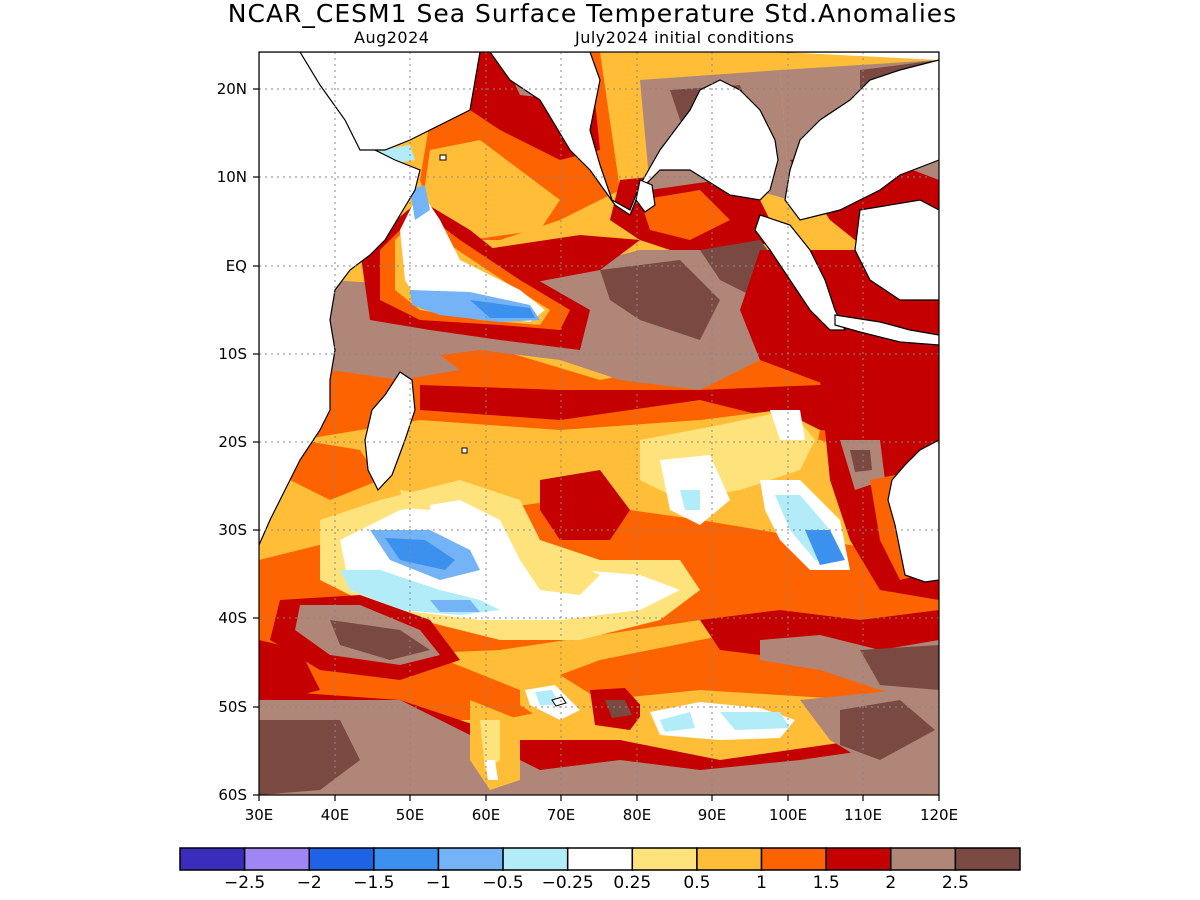 The width and height of the screenshot is (1200, 900). What do you see at coordinates (863, 815) in the screenshot?
I see `lon-label: 110E` at bounding box center [863, 815].